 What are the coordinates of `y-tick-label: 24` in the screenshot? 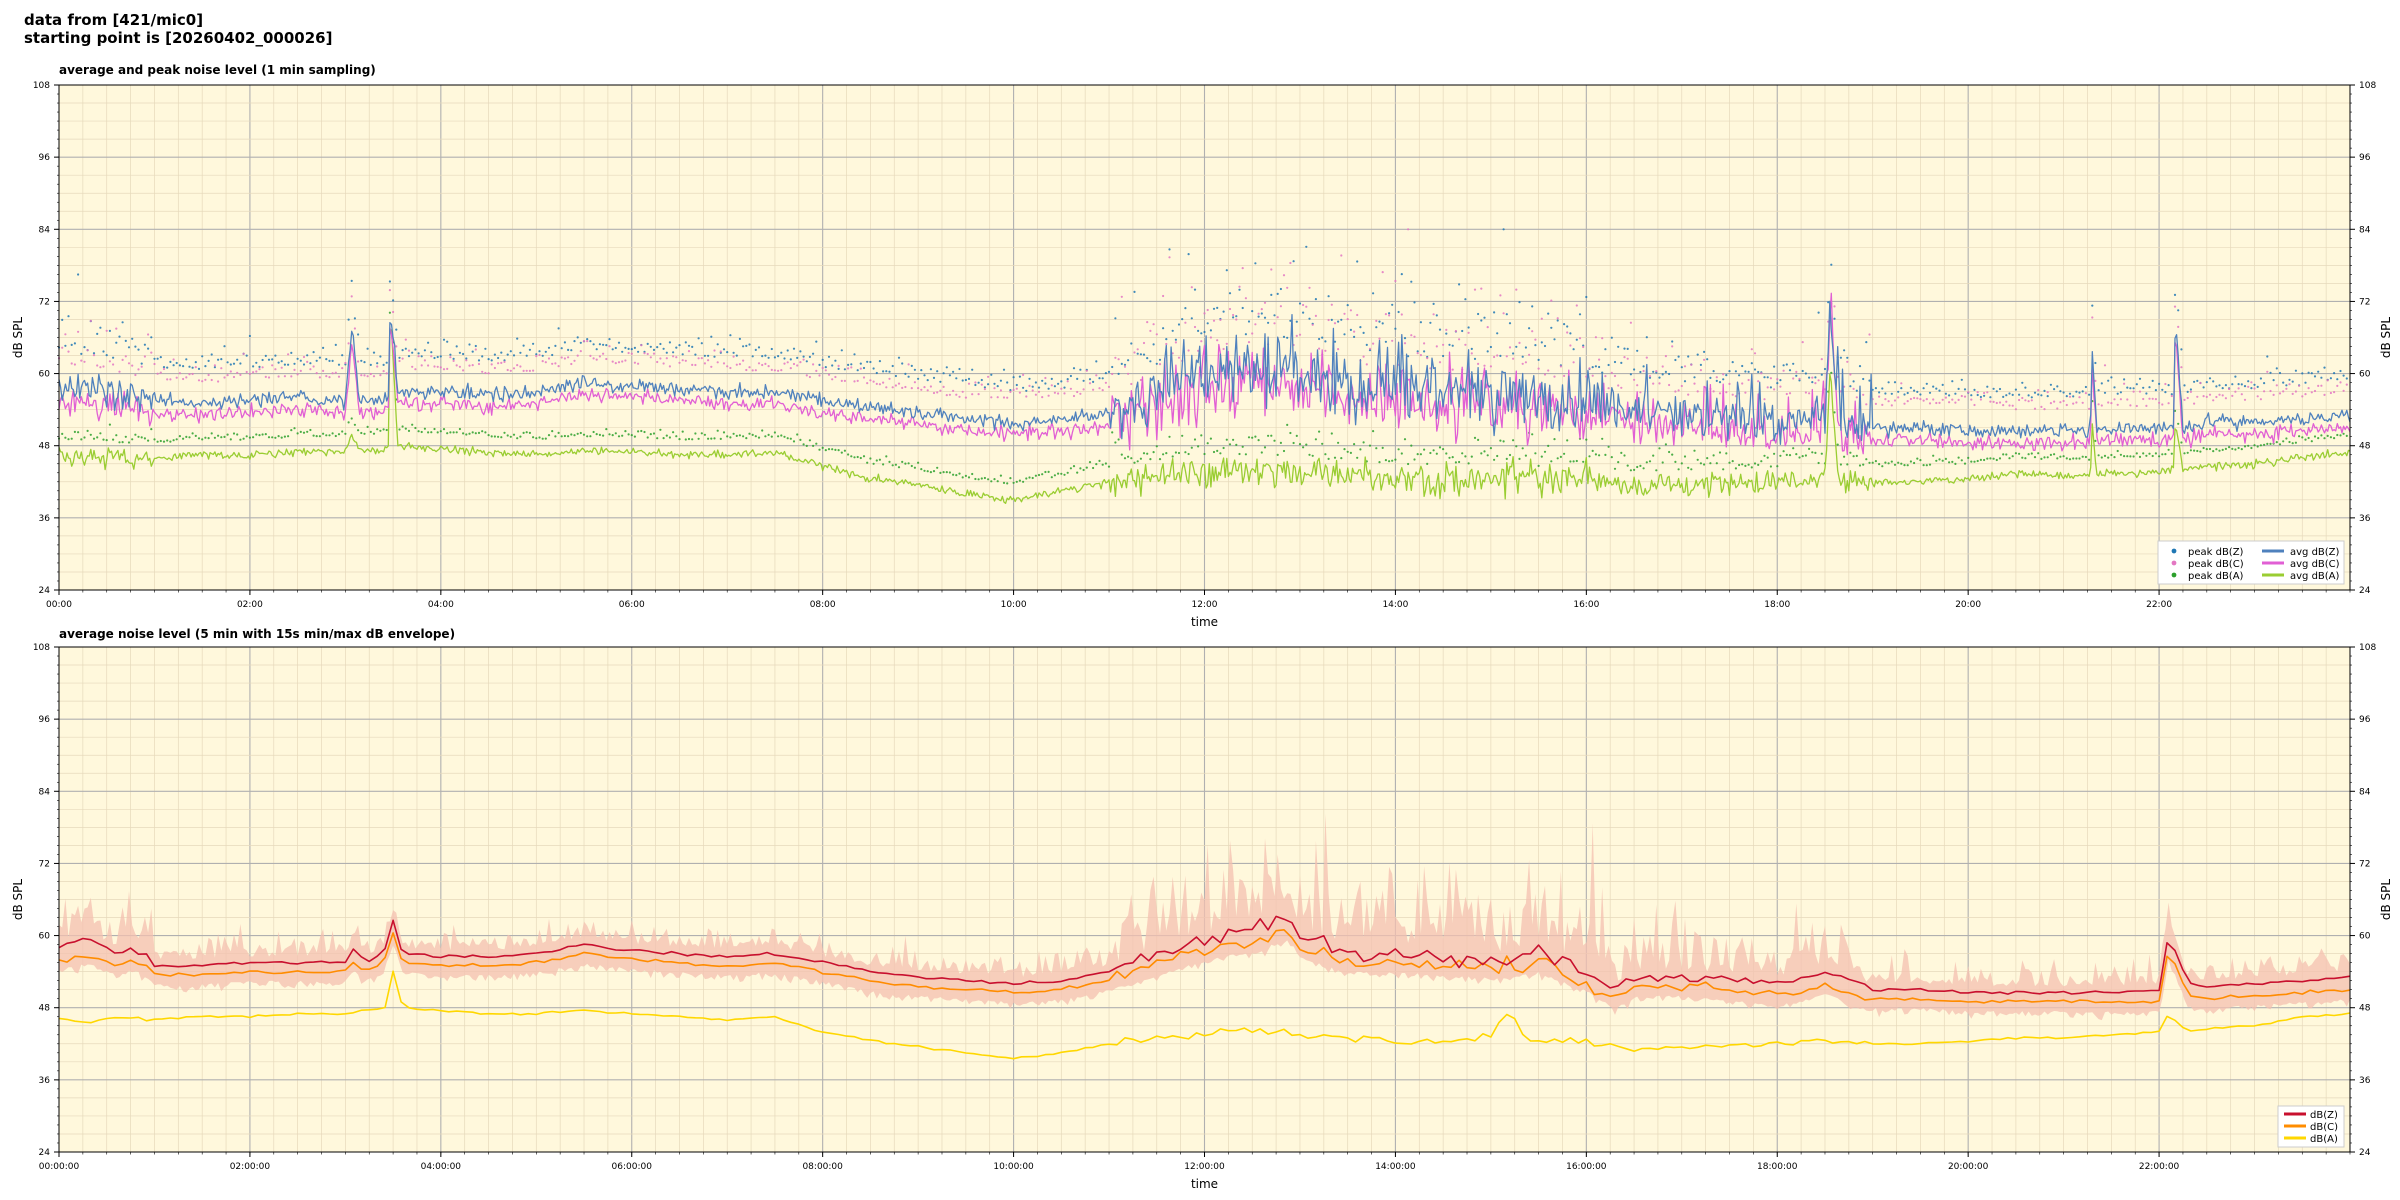 It's located at (45, 591).